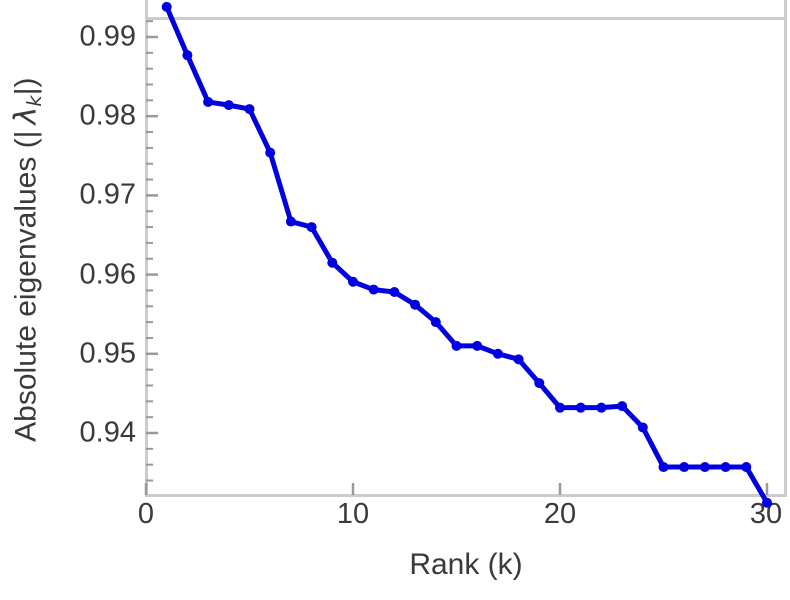 The image size is (790, 600). Describe the element at coordinates (107, 194) in the screenshot. I see `y-tick-label: 0.97` at that location.